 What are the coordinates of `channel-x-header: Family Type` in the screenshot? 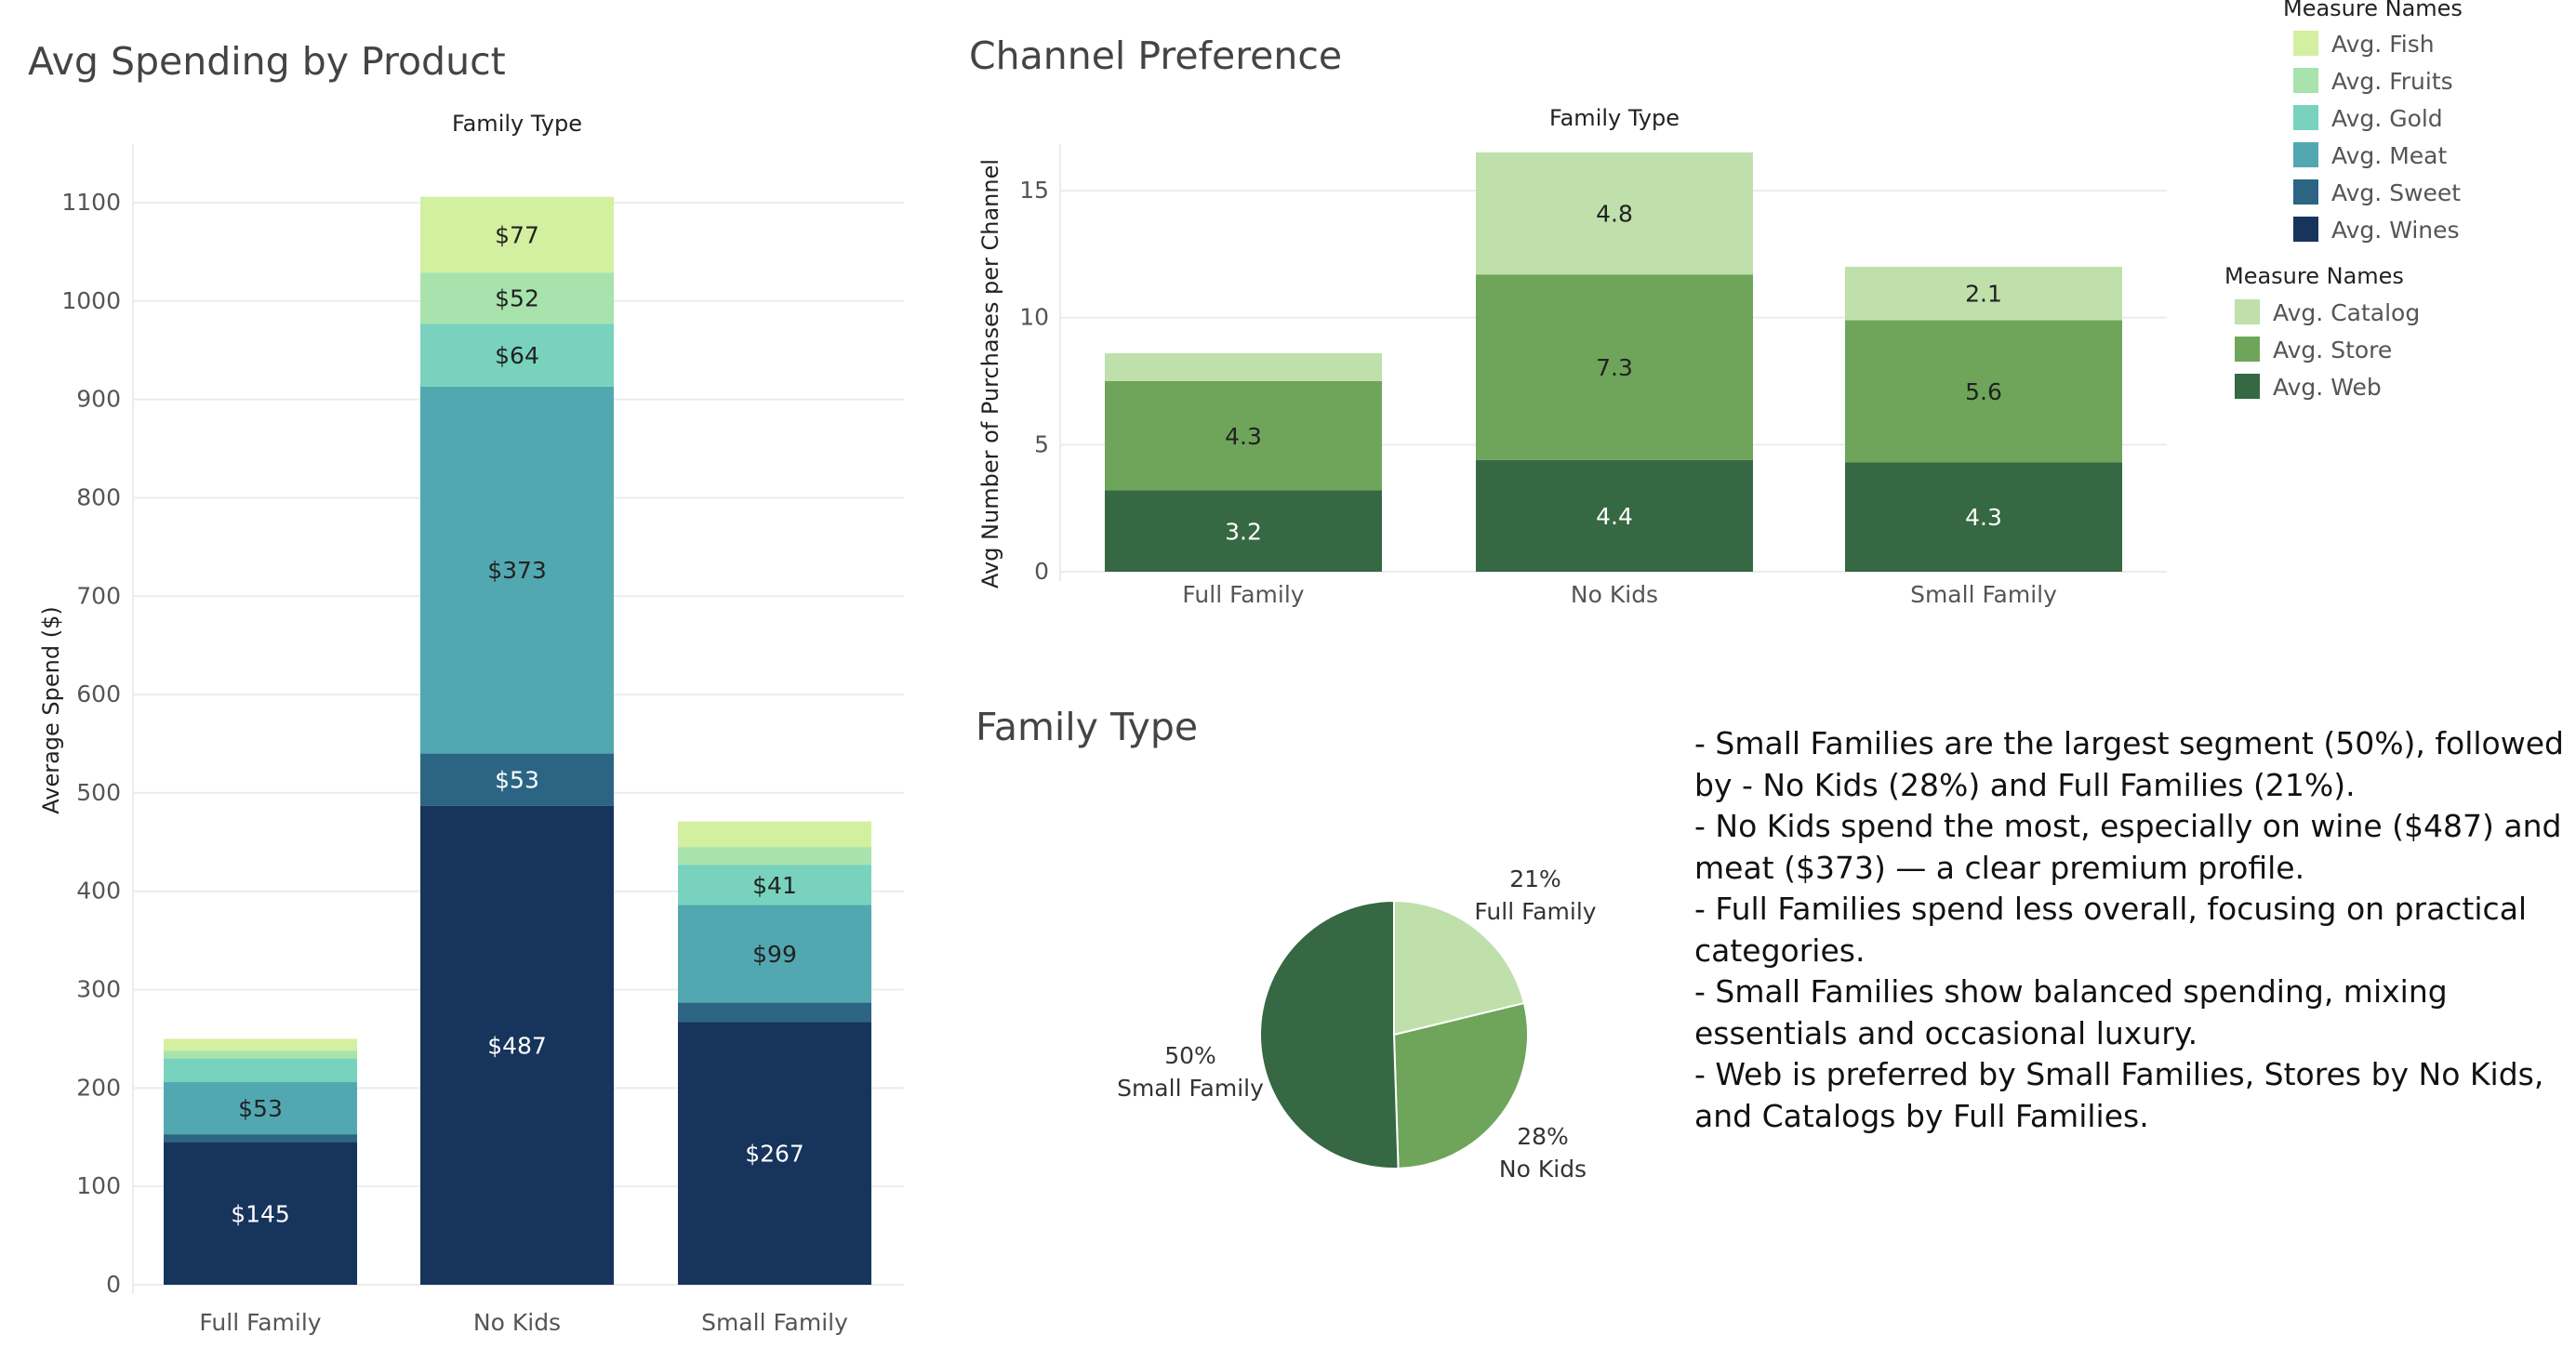 It's located at (1614, 118).